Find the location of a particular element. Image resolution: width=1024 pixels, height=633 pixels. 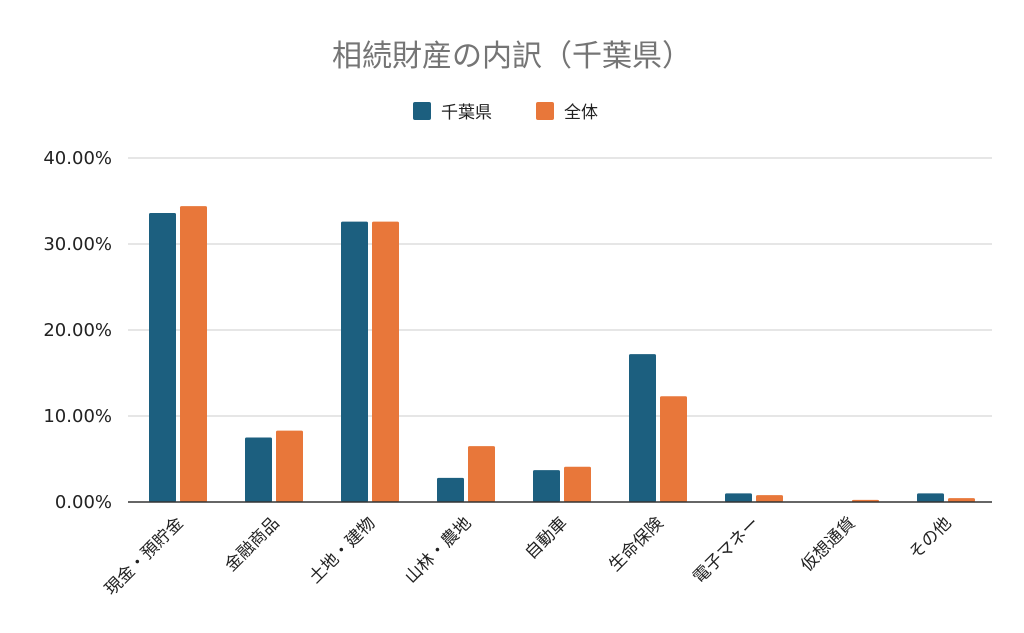

y-tick-label: 40.00% is located at coordinates (77, 158).